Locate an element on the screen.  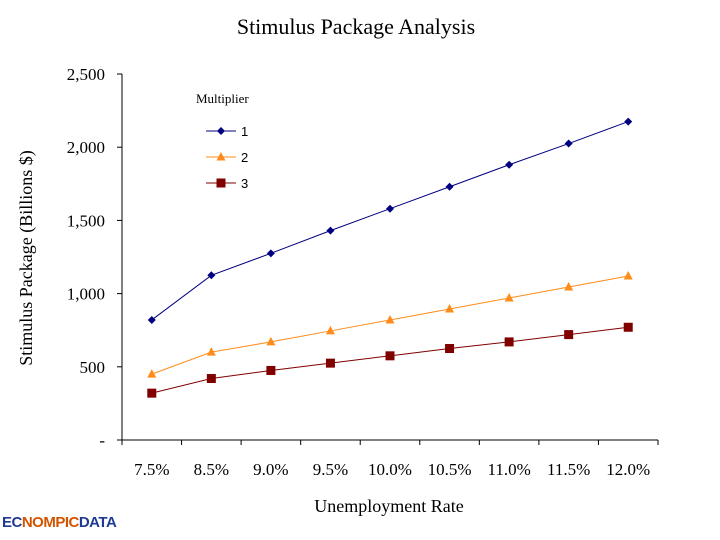
x-tick-label: 12.0% is located at coordinates (628, 469).